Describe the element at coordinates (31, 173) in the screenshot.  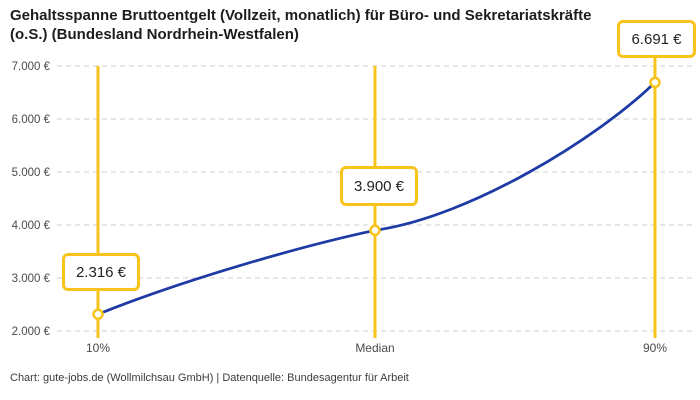
I see `y-axis-tick-label: 5.000 €` at that location.